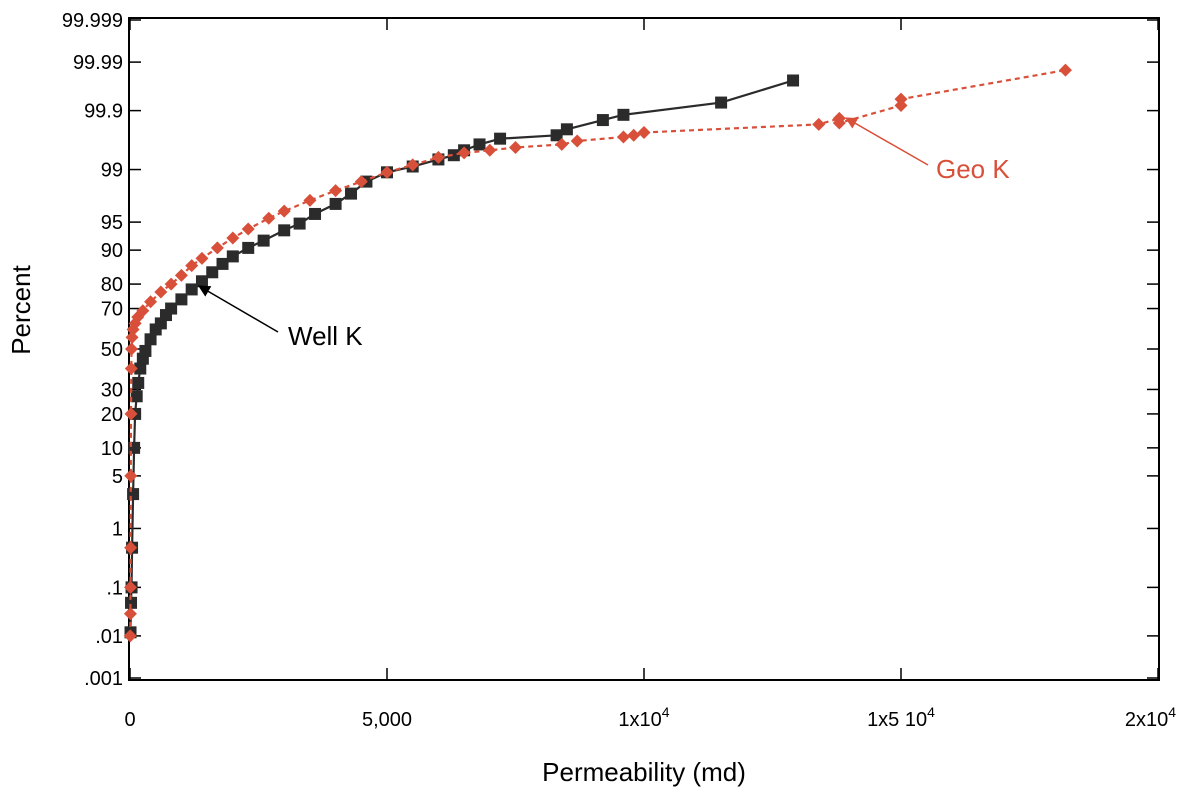  What do you see at coordinates (112, 350) in the screenshot?
I see `y-tick-label: 50` at bounding box center [112, 350].